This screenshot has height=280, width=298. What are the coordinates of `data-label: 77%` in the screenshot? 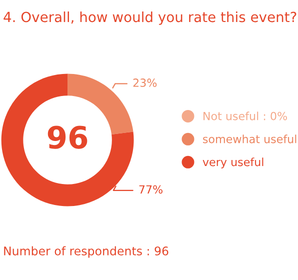 It's located at (150, 189).